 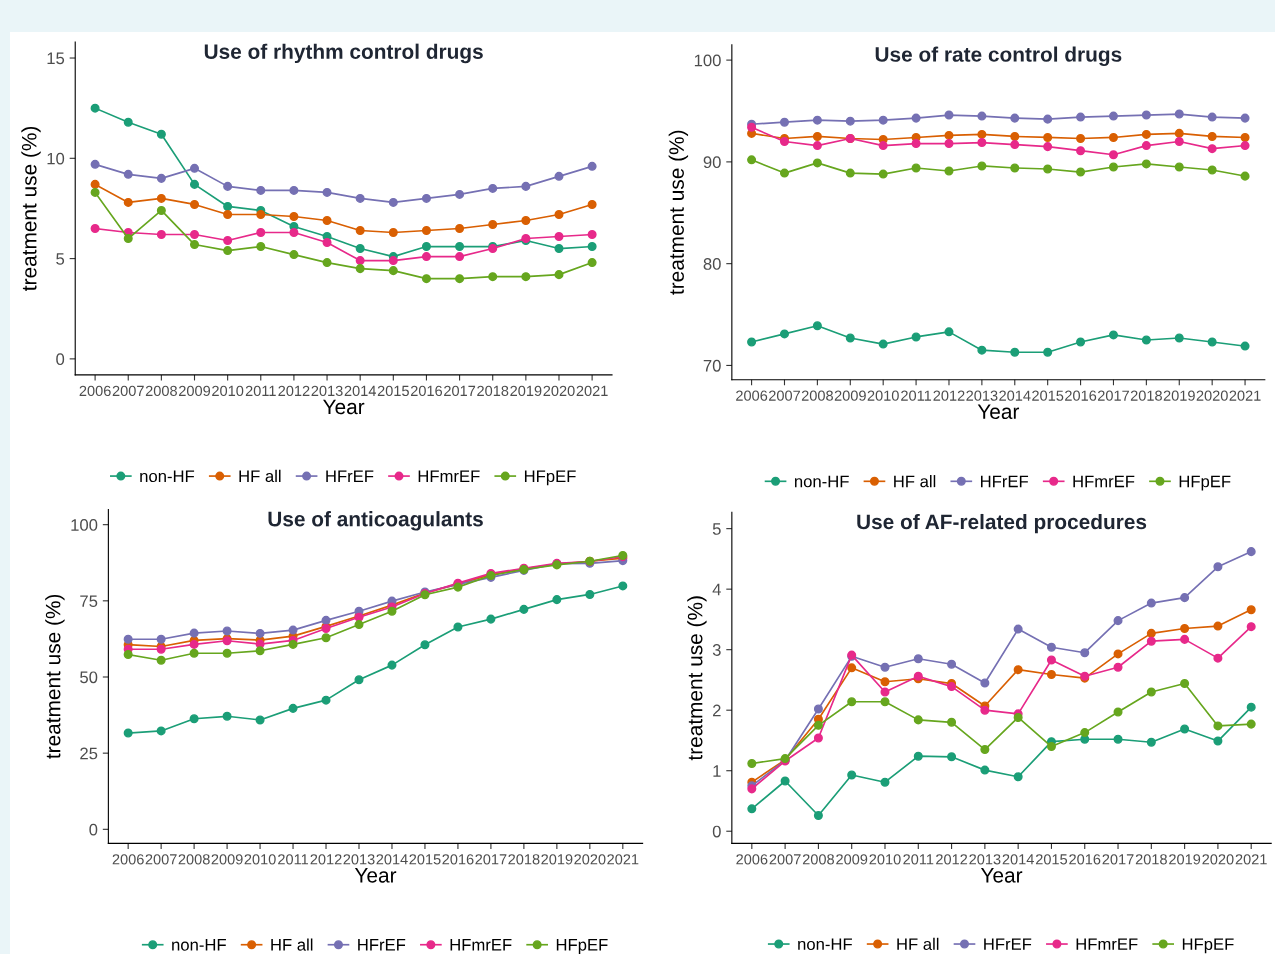 I want to click on y-tick-label: 50, so click(x=89, y=677).